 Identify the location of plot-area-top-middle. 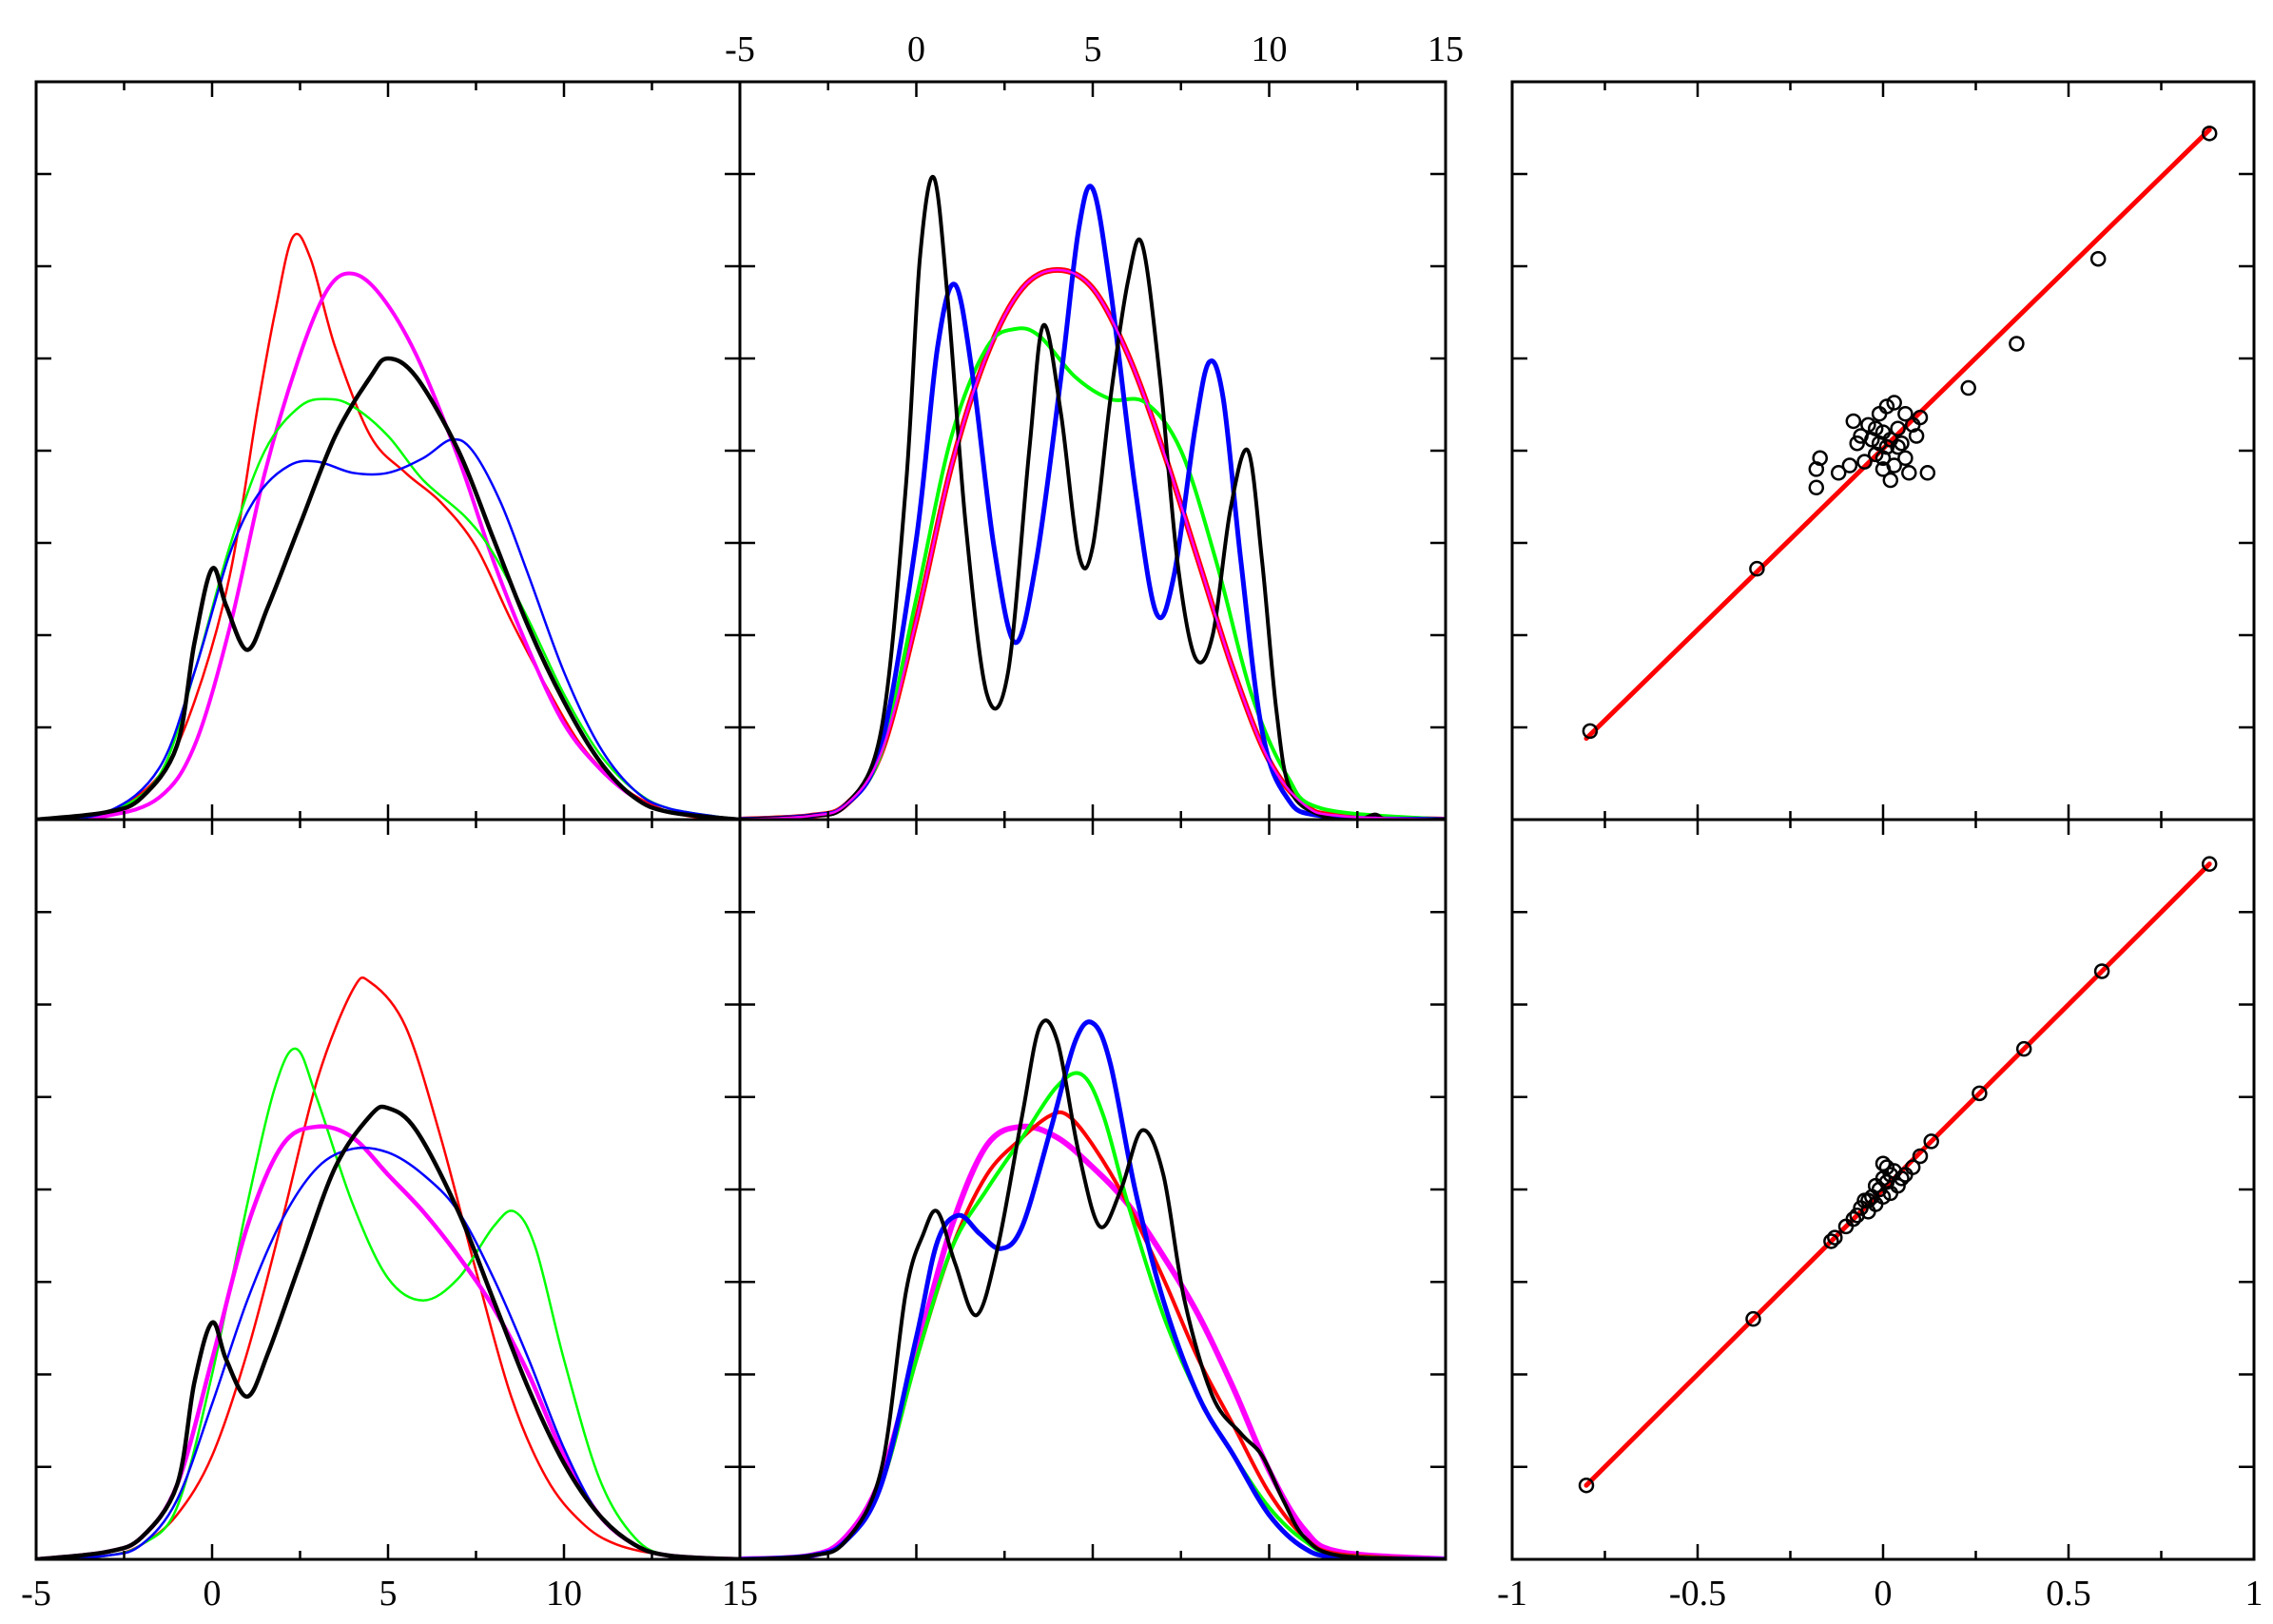
(1093, 497).